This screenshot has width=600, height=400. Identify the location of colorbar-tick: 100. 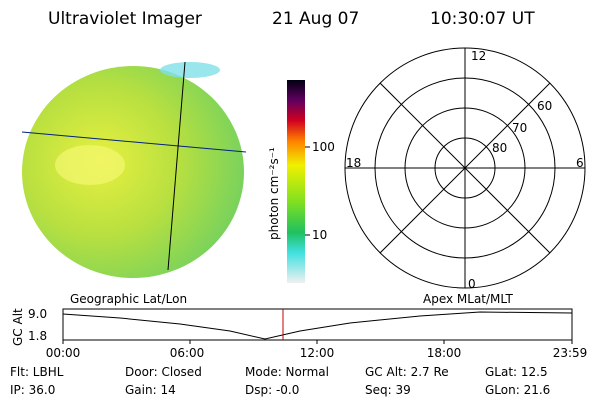
(323, 147).